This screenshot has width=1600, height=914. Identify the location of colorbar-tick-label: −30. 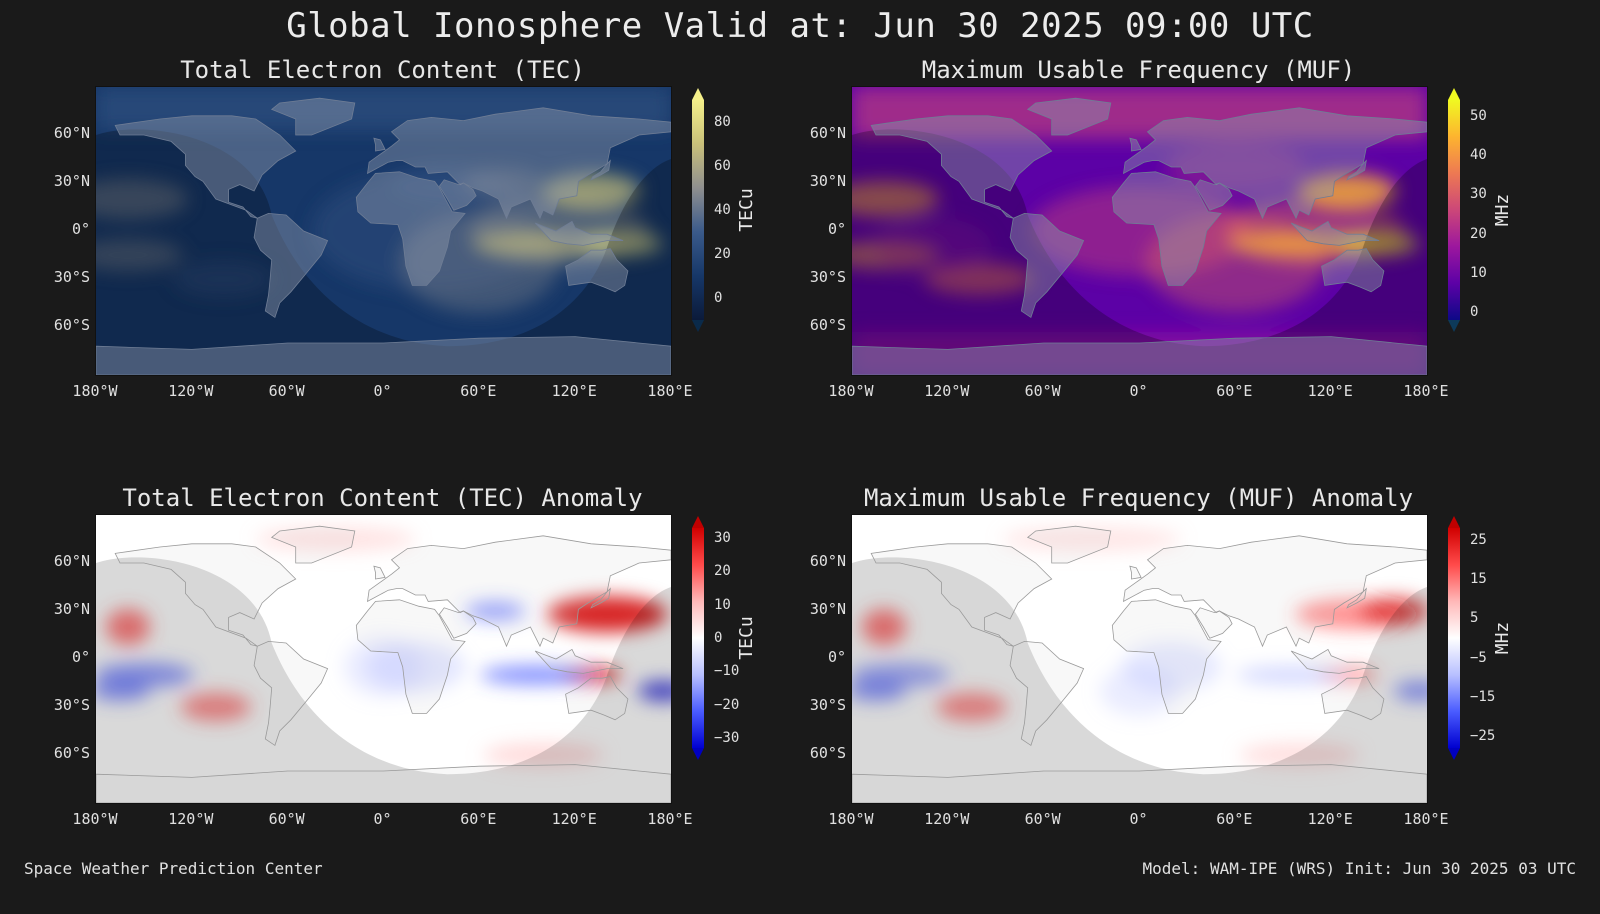
(727, 738).